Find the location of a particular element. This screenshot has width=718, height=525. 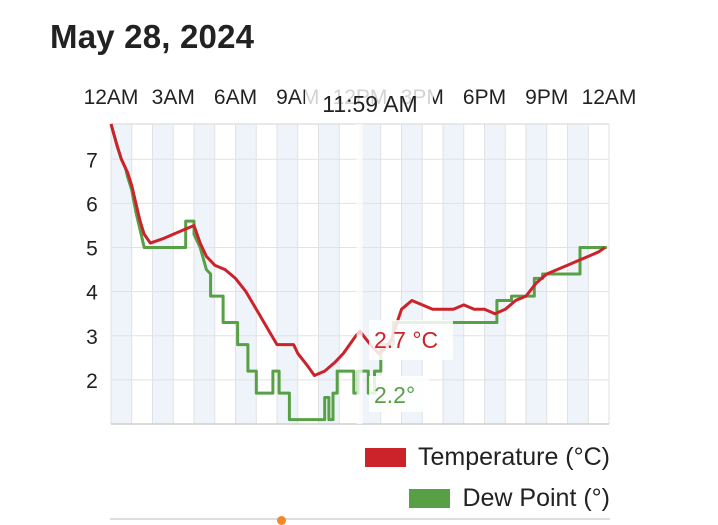

legend-item-dew-point: Dew Point (°) is located at coordinates (509, 498).